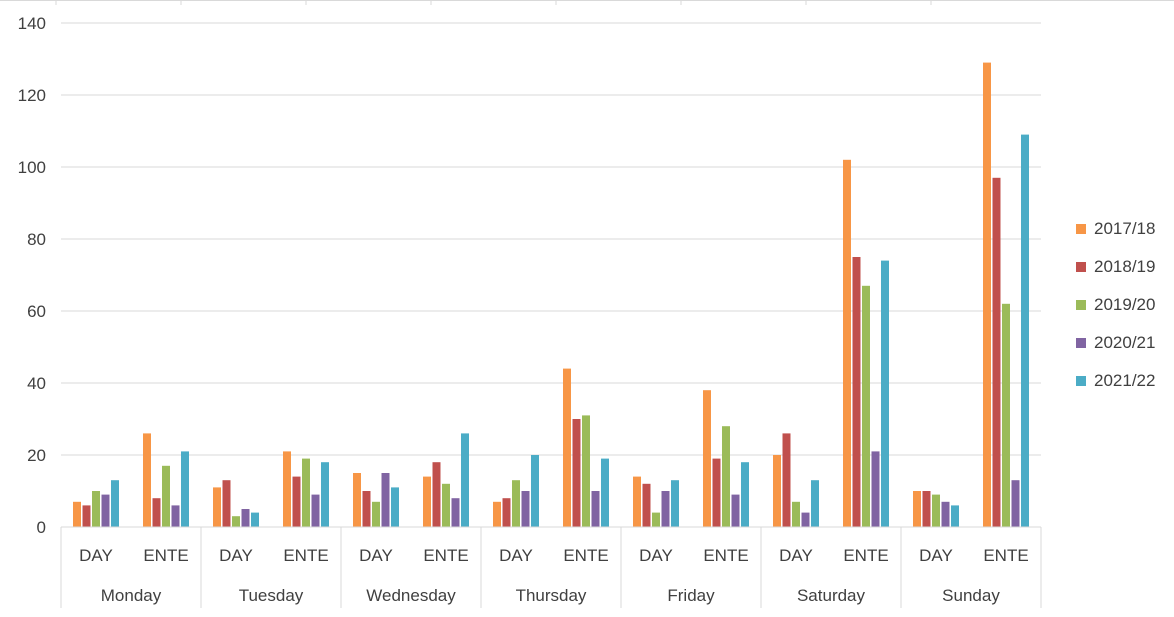 Image resolution: width=1174 pixels, height=617 pixels. What do you see at coordinates (945, 514) in the screenshot?
I see `bar-2020-21-sunday-day` at bounding box center [945, 514].